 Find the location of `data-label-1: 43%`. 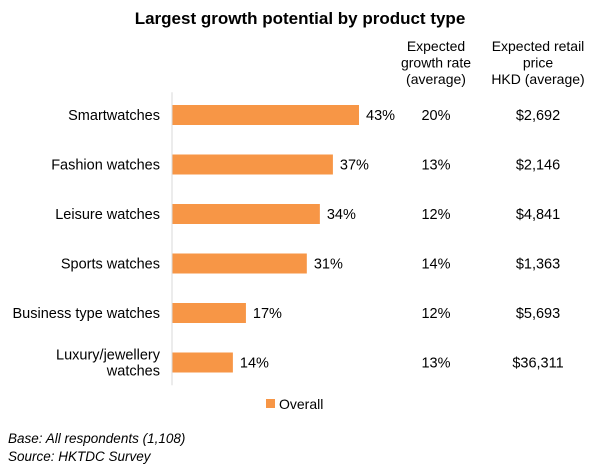

data-label-1: 43% is located at coordinates (380, 116).